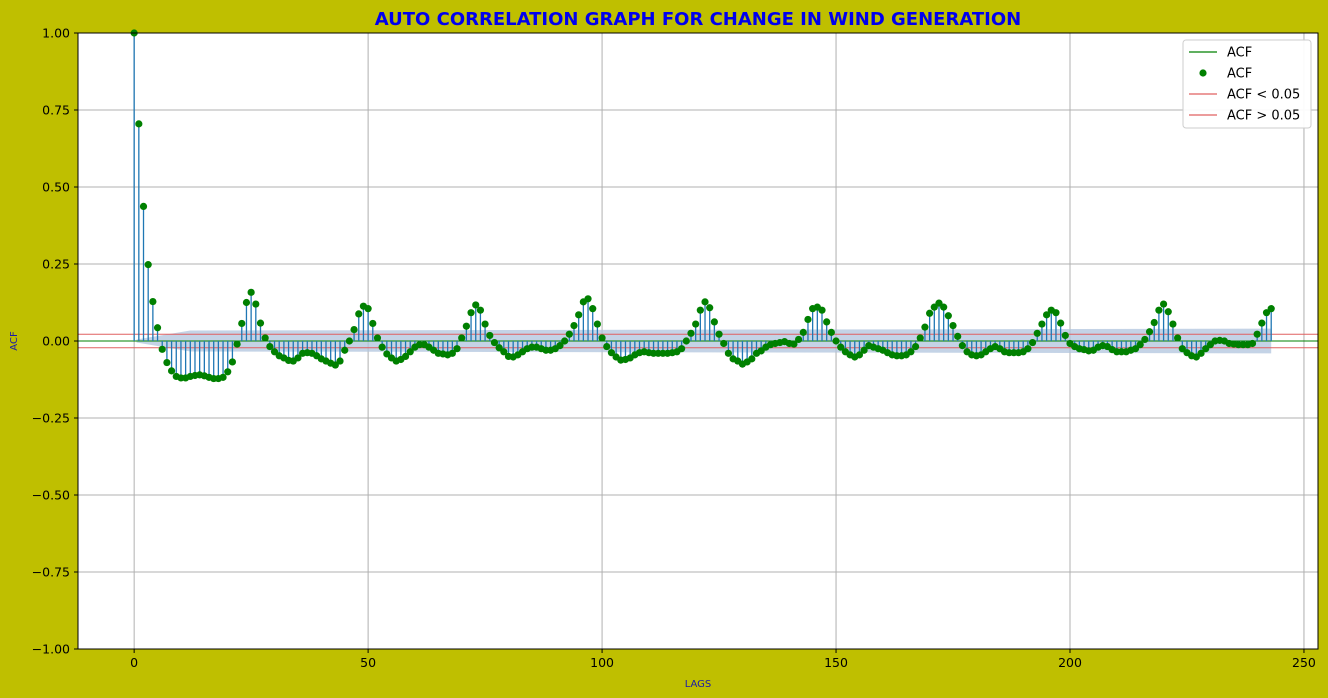  Describe the element at coordinates (56, 187) in the screenshot. I see `y-tick-label: 0.50` at that location.